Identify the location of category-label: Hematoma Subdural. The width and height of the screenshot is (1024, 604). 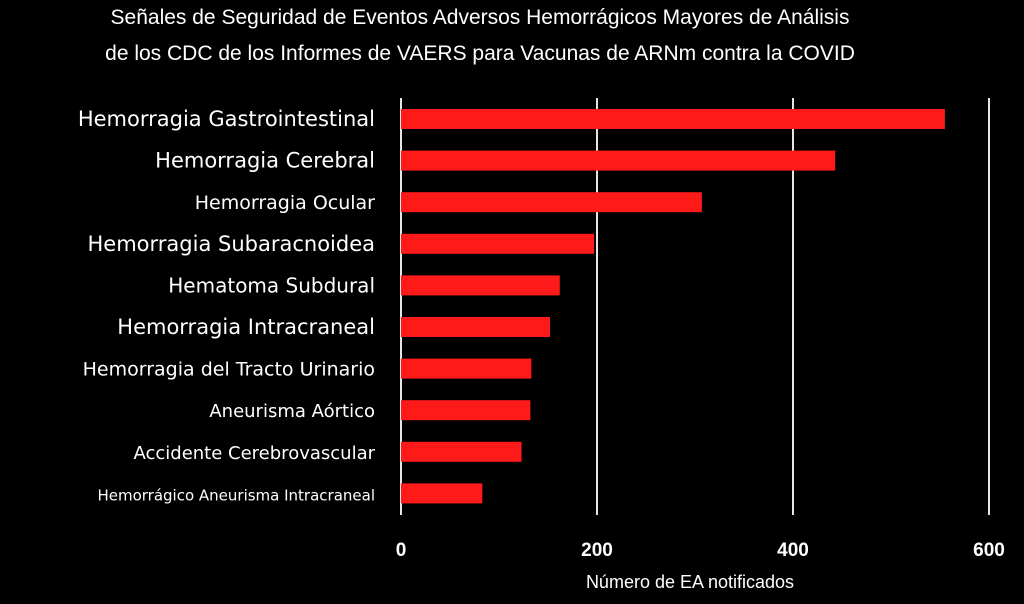
(271, 285).